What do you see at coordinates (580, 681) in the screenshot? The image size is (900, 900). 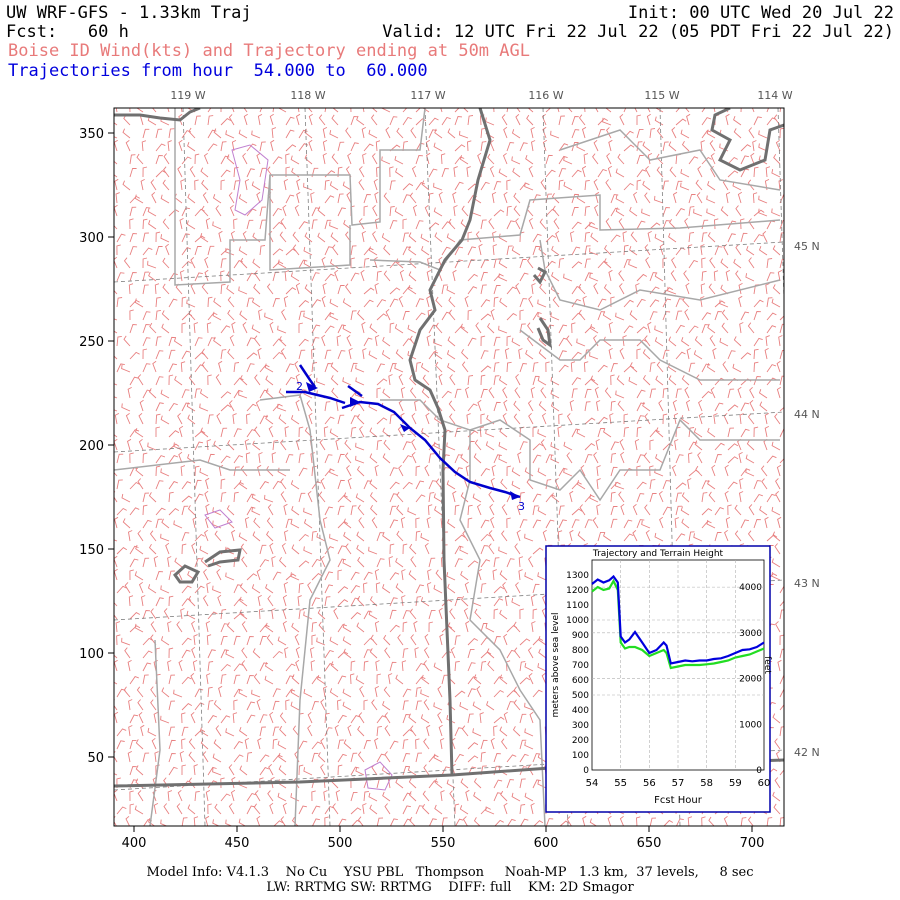 I see `inset-y-tick-label: 600` at bounding box center [580, 681].